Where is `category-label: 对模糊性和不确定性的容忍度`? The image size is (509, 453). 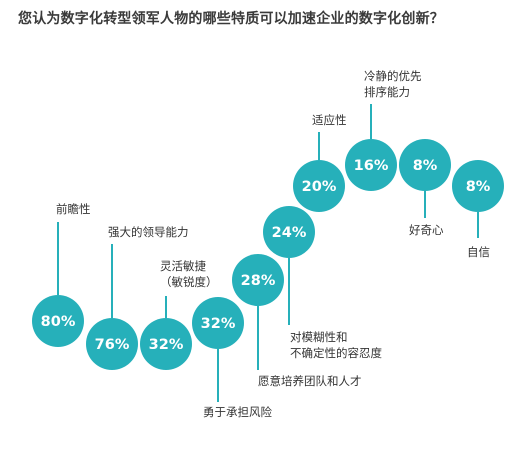 category-label: 对模糊性和不确定性的容忍度 is located at coordinates (336, 345).